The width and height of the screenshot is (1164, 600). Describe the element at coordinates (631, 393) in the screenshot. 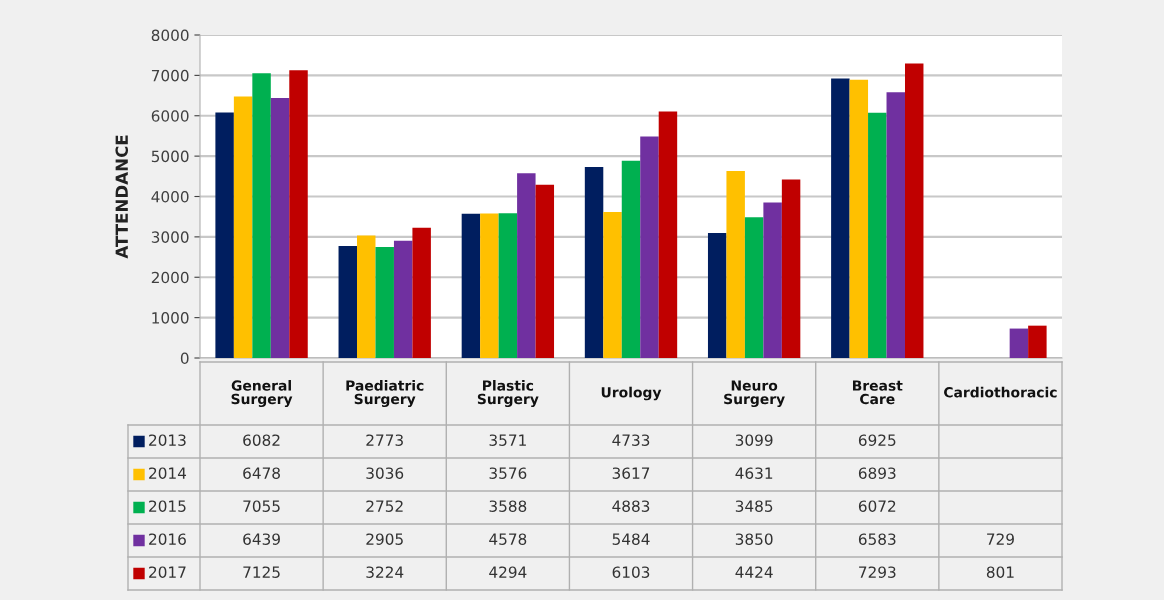

I see `x-tick-label: Urology` at that location.